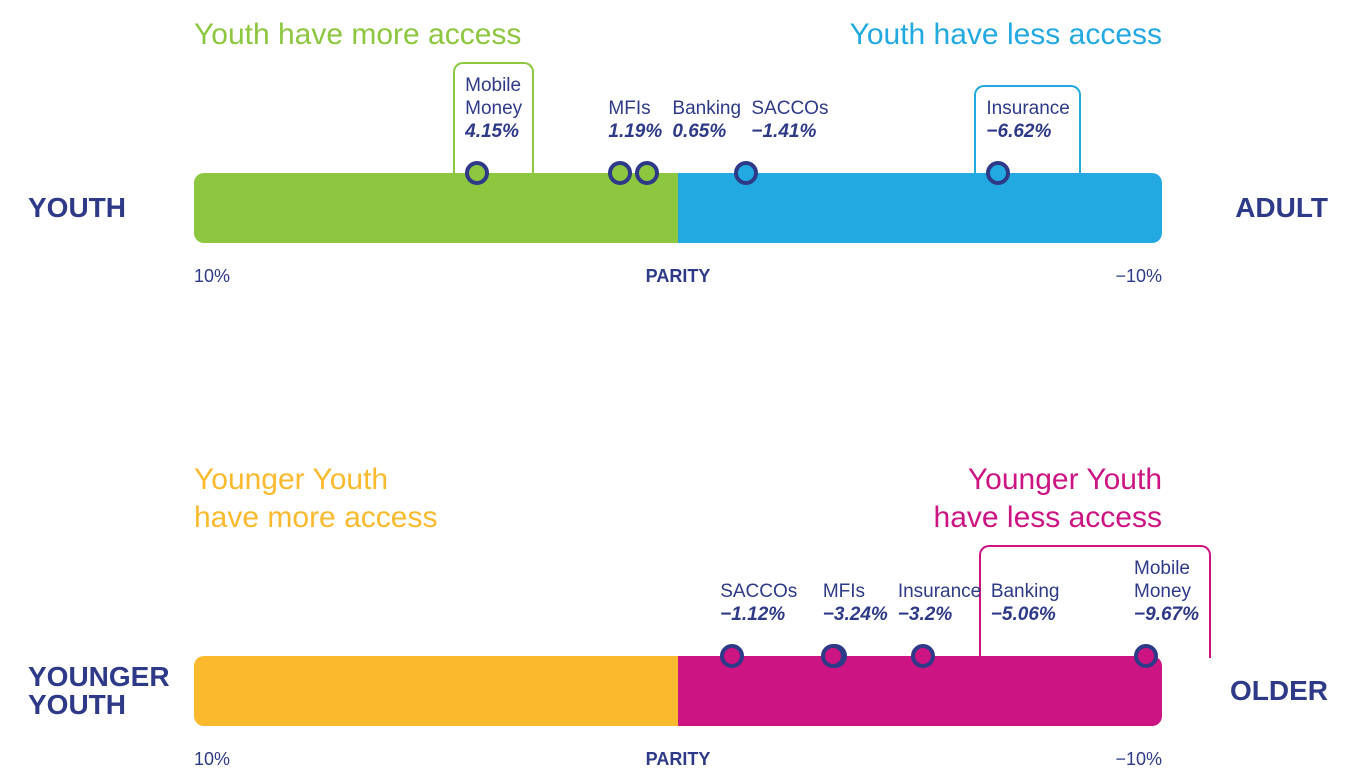  What do you see at coordinates (77, 207) in the screenshot?
I see `side-label-left: YOUTH` at bounding box center [77, 207].